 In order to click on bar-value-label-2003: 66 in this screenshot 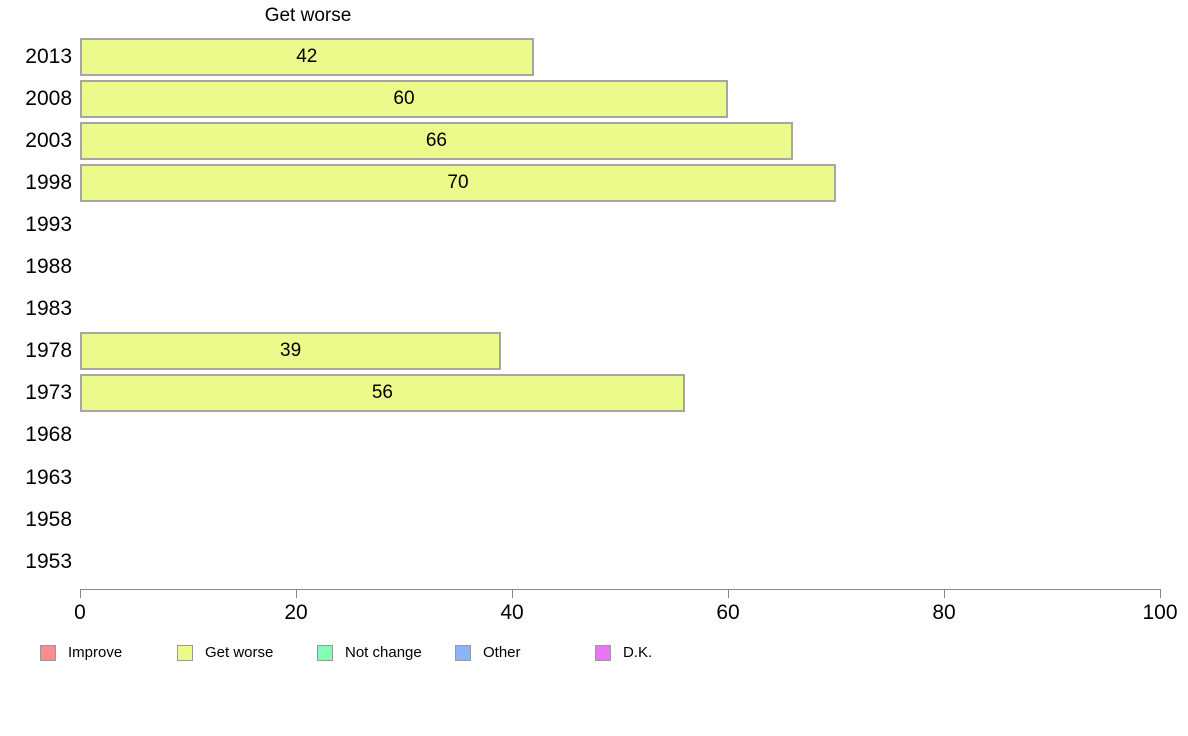, I will do `click(436, 140)`.